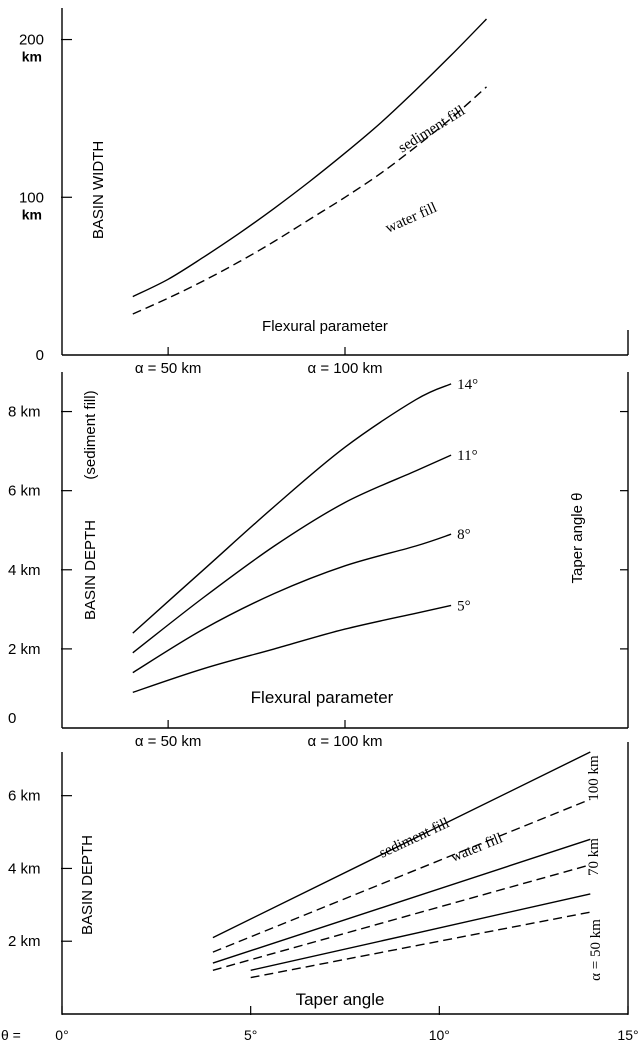 The height and width of the screenshot is (1044, 644). What do you see at coordinates (24, 412) in the screenshot?
I see `y-tick-label: 8 km` at bounding box center [24, 412].